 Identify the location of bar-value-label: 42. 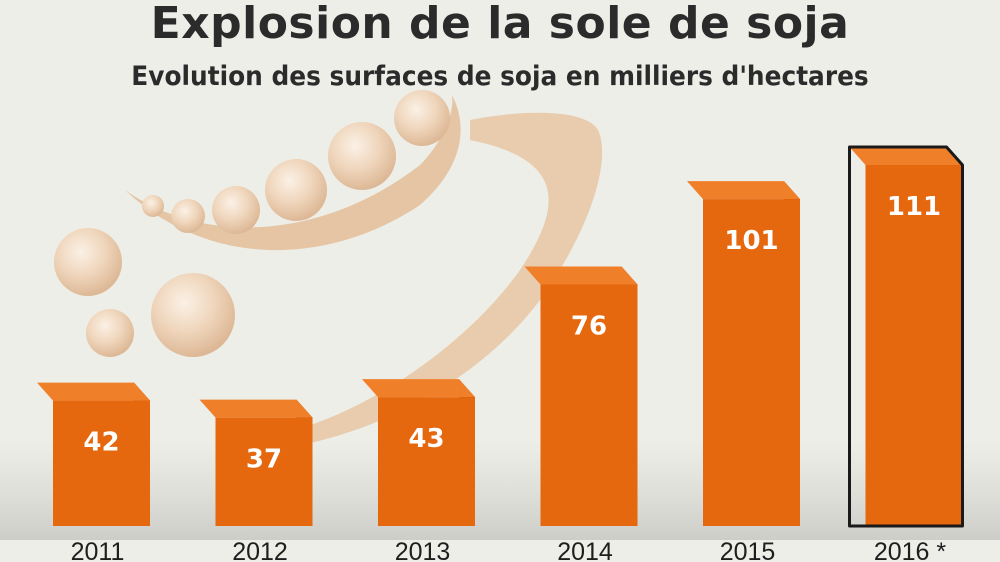
(101, 443).